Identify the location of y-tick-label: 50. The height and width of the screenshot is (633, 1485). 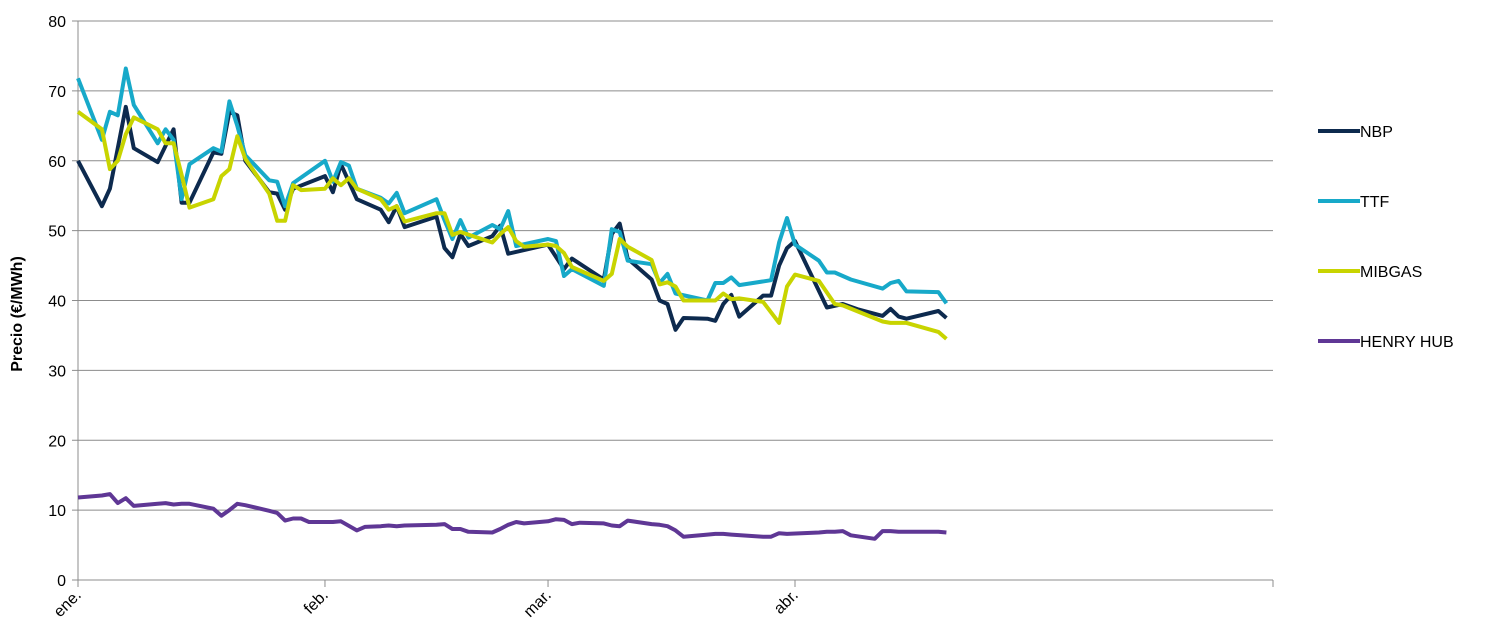
(57, 232).